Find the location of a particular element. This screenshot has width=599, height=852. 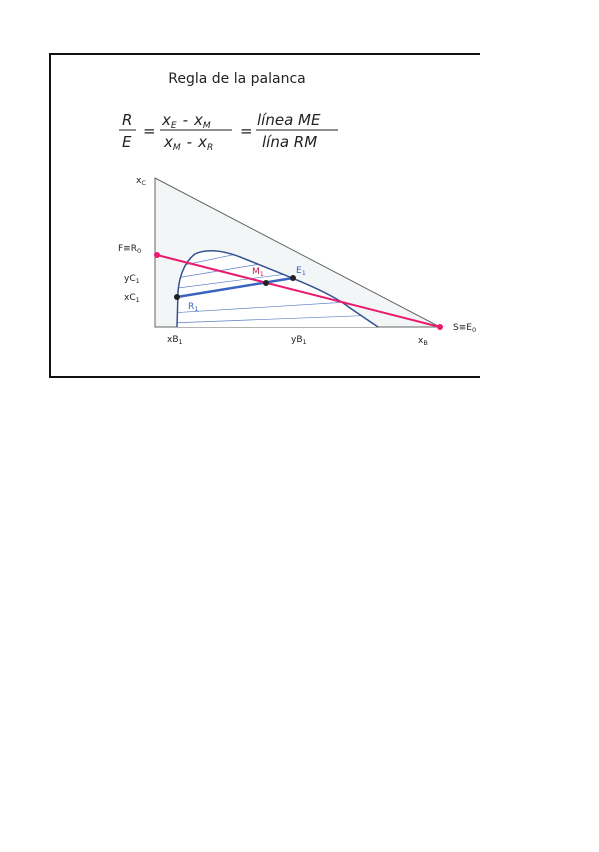

sub: C is located at coordinates (143, 183).